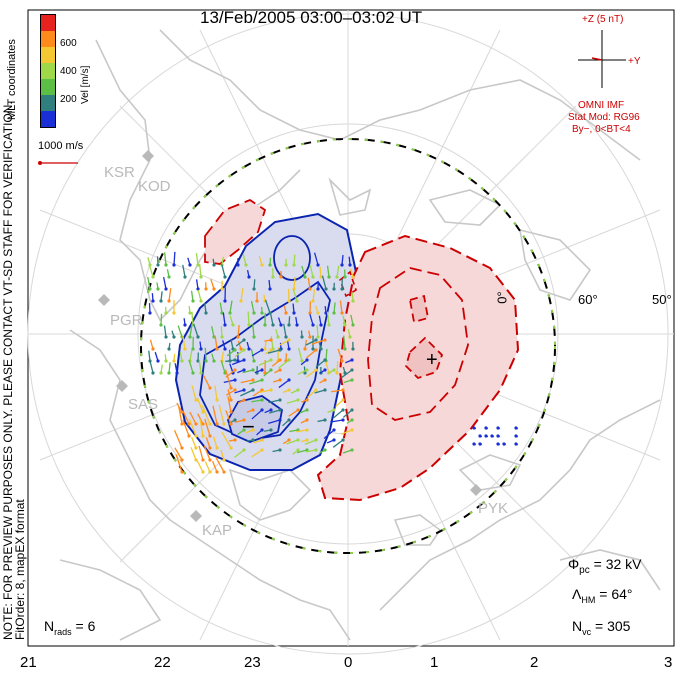 The width and height of the screenshot is (680, 674). Describe the element at coordinates (85, 84) in the screenshot. I see `colorbar-label: Vel [m/s]` at that location.